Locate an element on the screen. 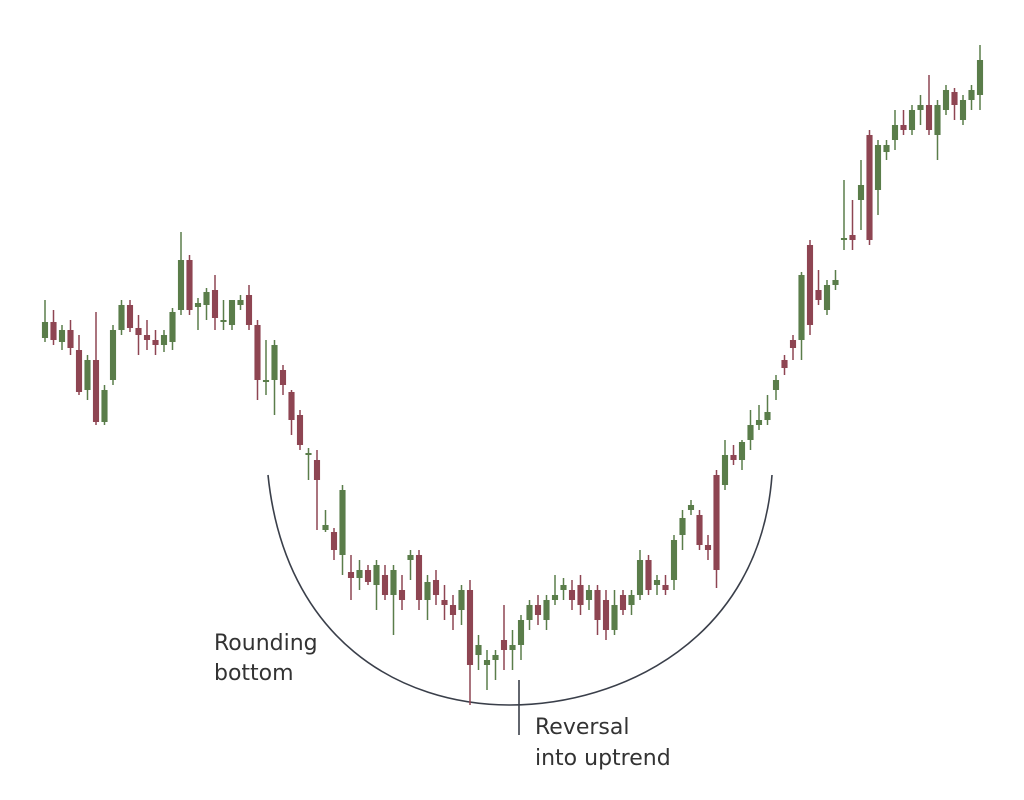 The width and height of the screenshot is (1024, 800). annotation: Reversal is located at coordinates (582, 727).